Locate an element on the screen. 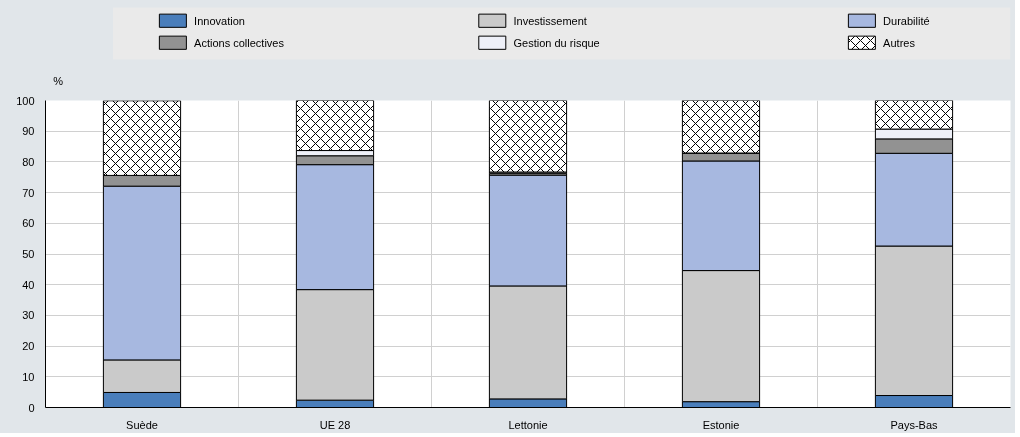  x-tick-label: Pays-Bas is located at coordinates (914, 424).